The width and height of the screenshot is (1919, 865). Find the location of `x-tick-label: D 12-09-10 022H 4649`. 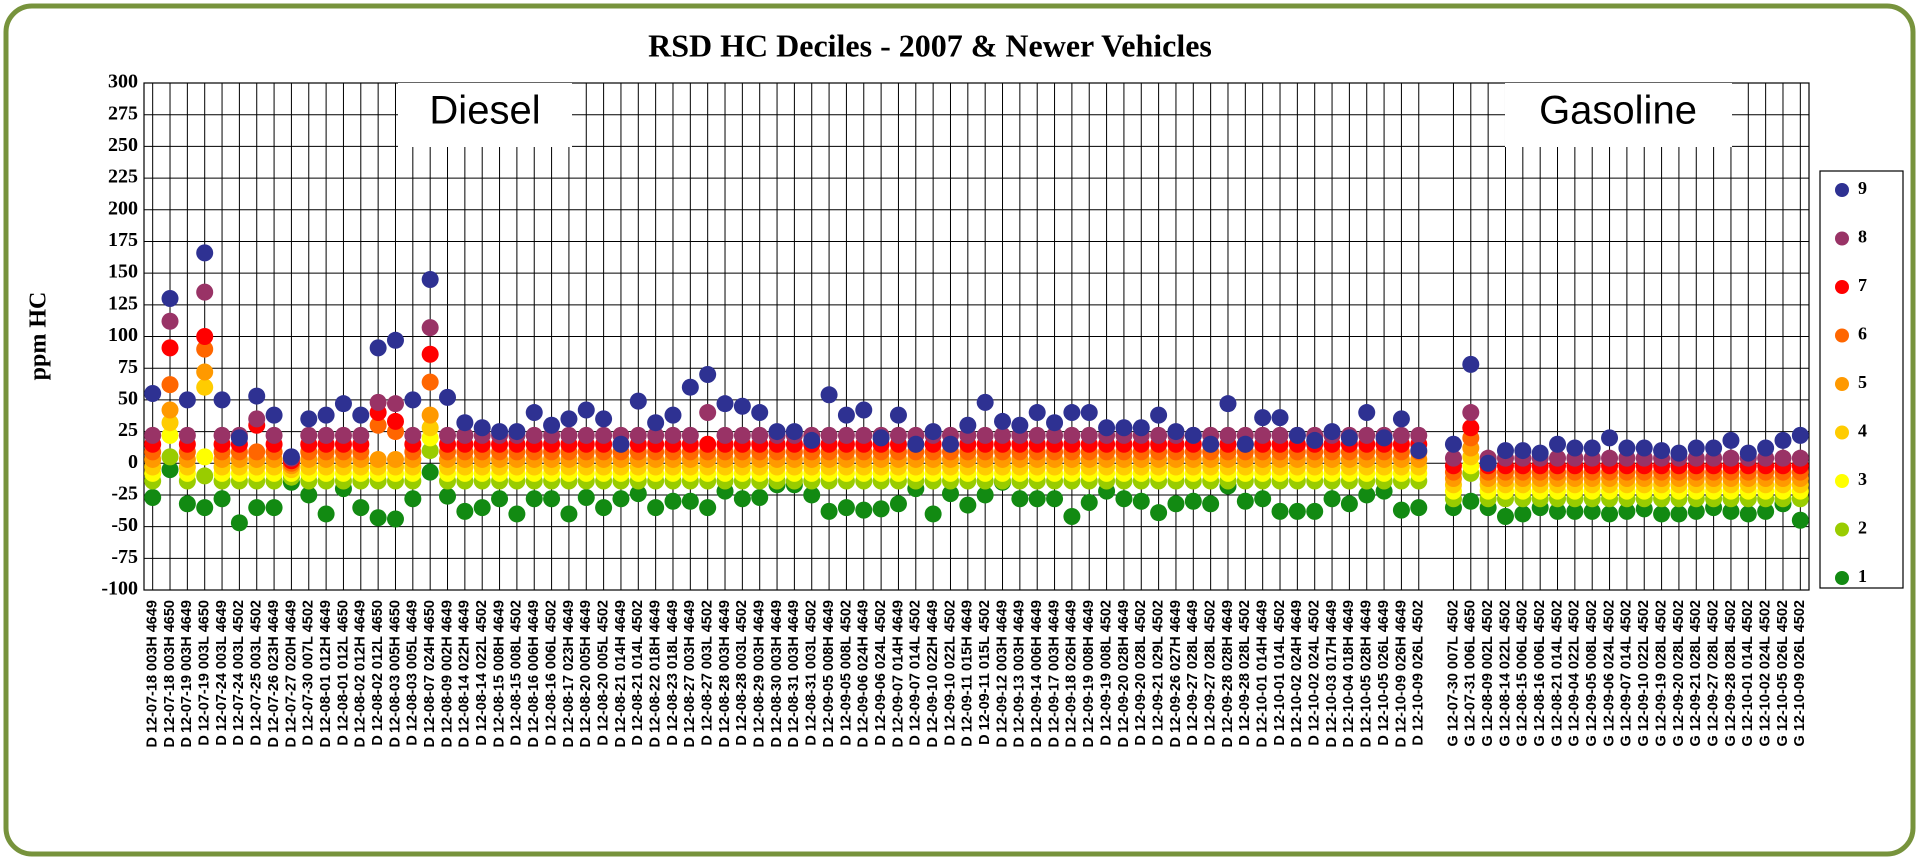

x-tick-label: D 12-09-10 022H 4649 is located at coordinates (933, 674).